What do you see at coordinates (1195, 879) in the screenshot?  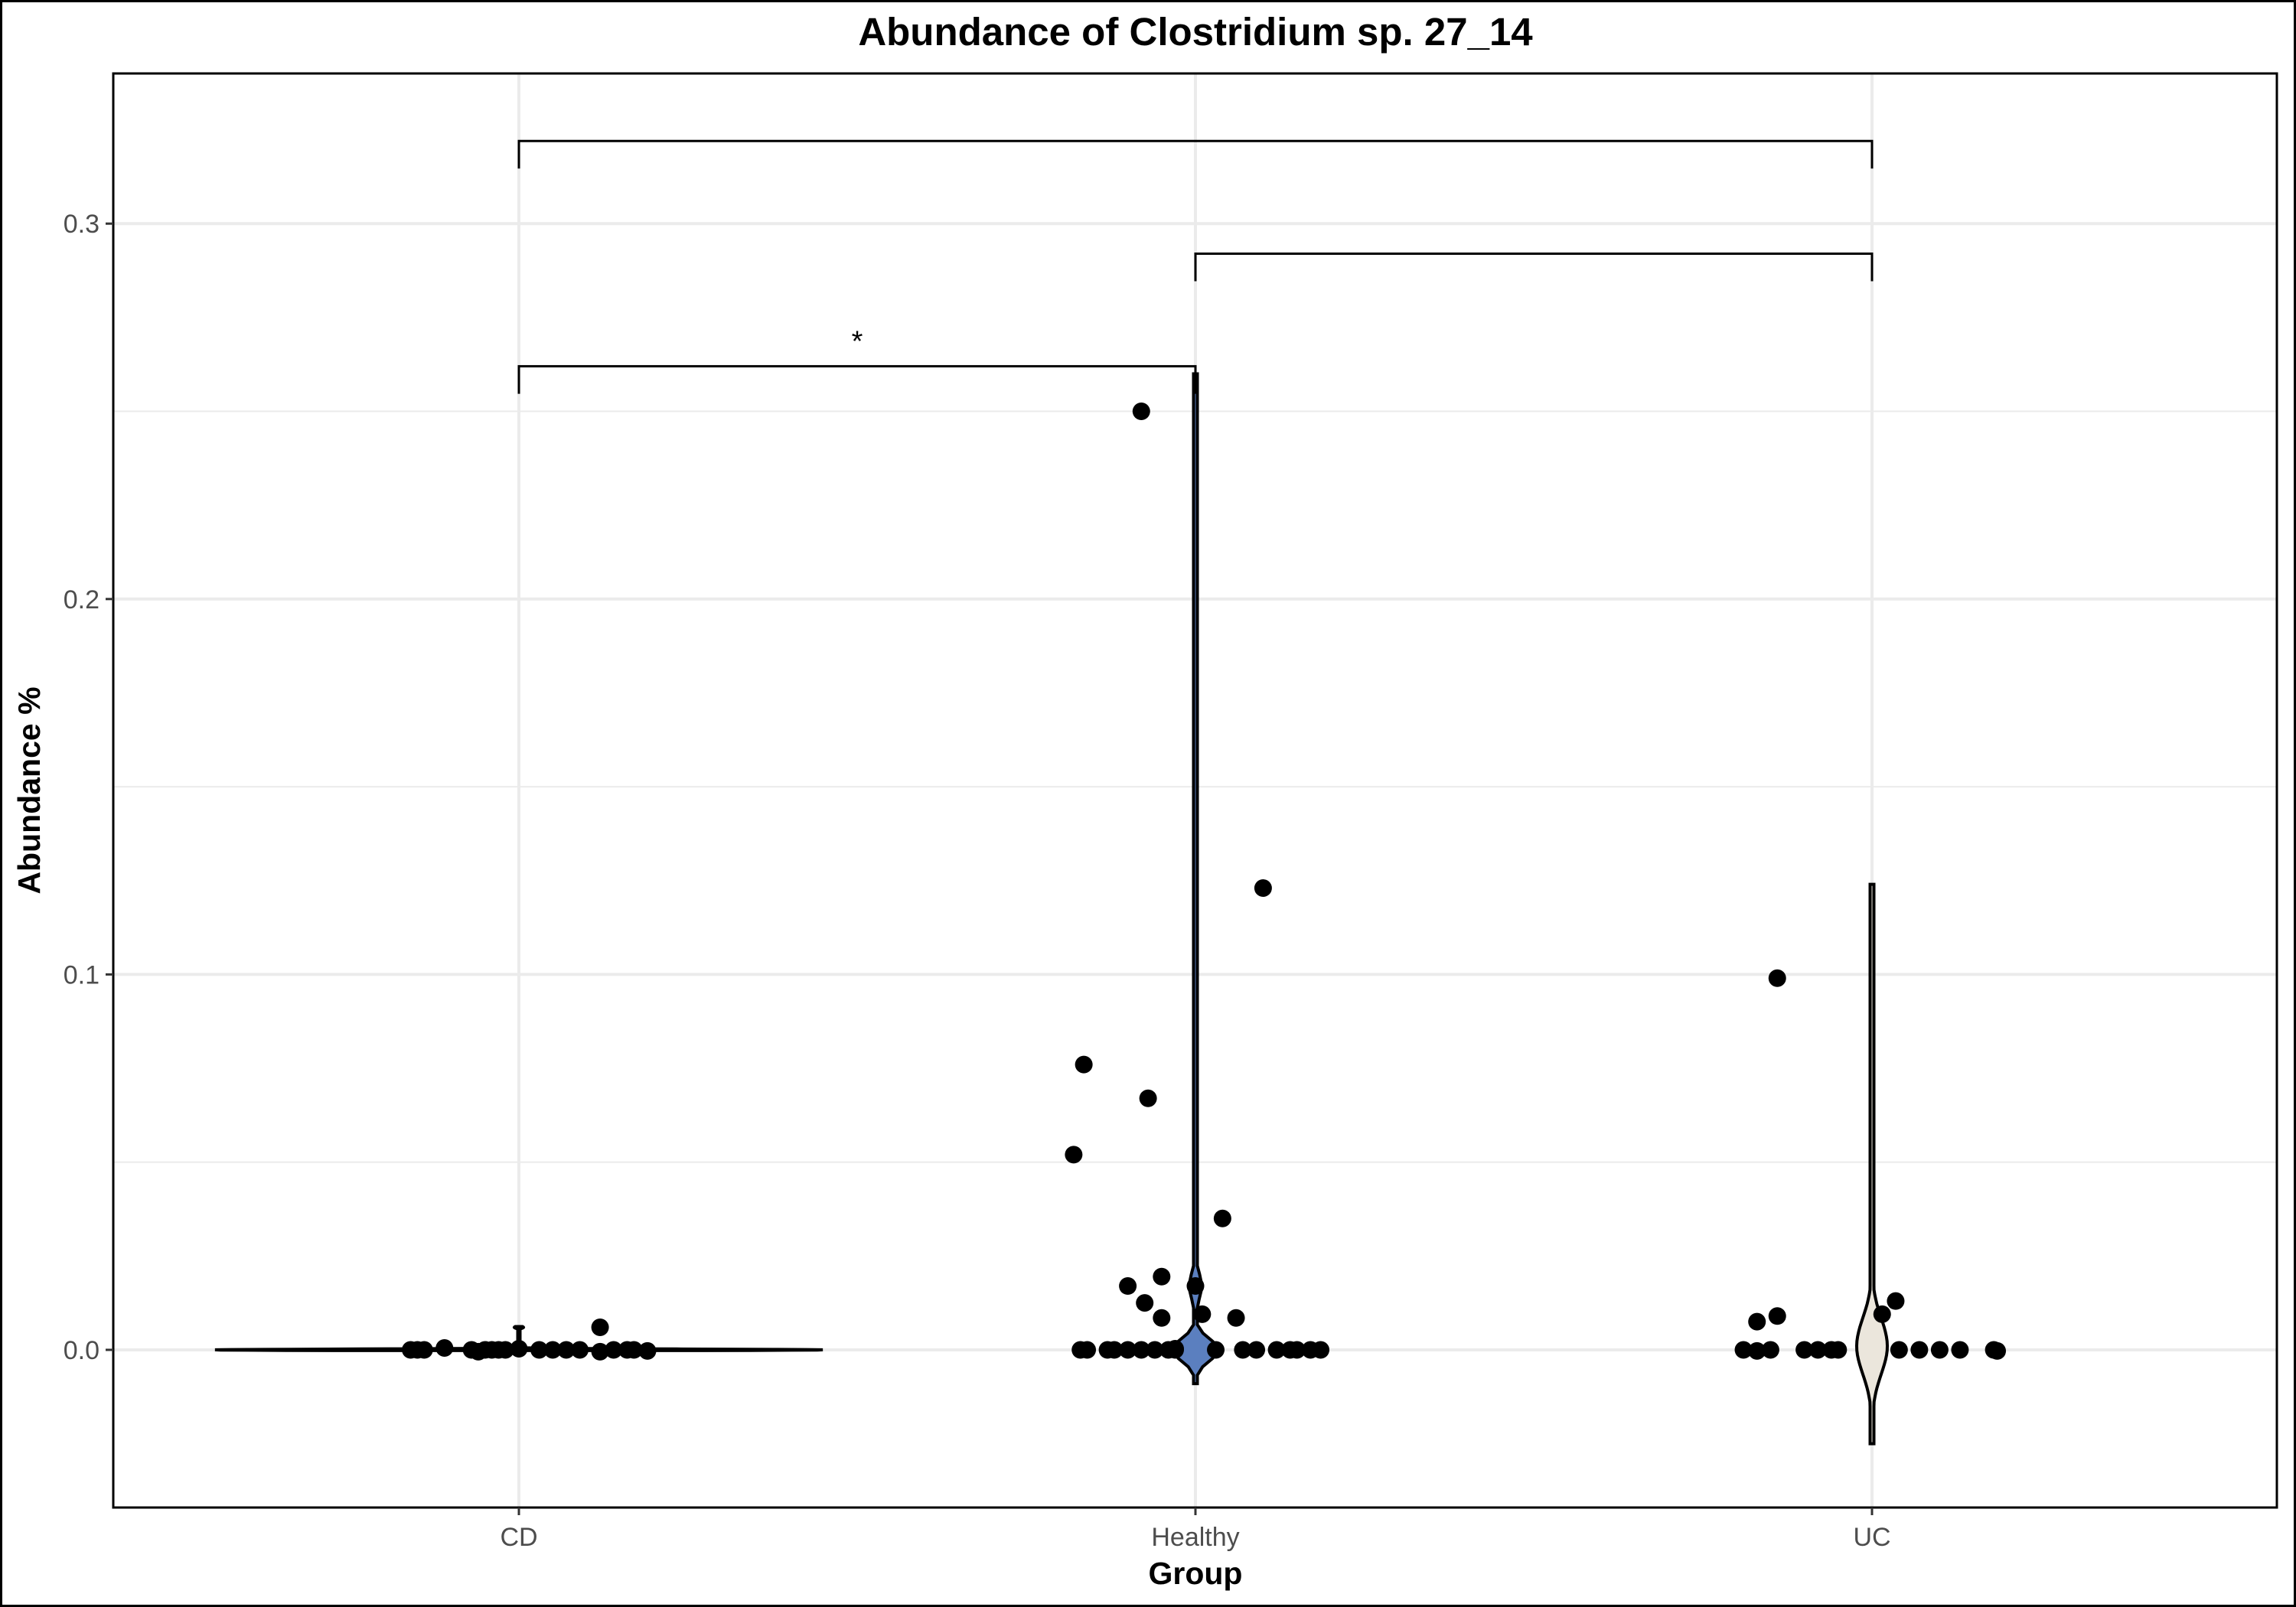 I see `violin-healthy` at bounding box center [1195, 879].